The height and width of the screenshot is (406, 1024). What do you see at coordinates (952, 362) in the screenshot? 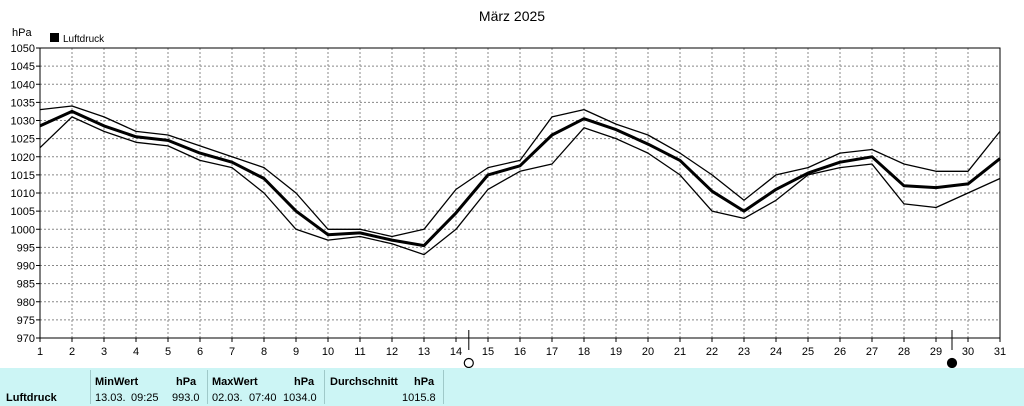
I see `new-moon-icon` at bounding box center [952, 362].